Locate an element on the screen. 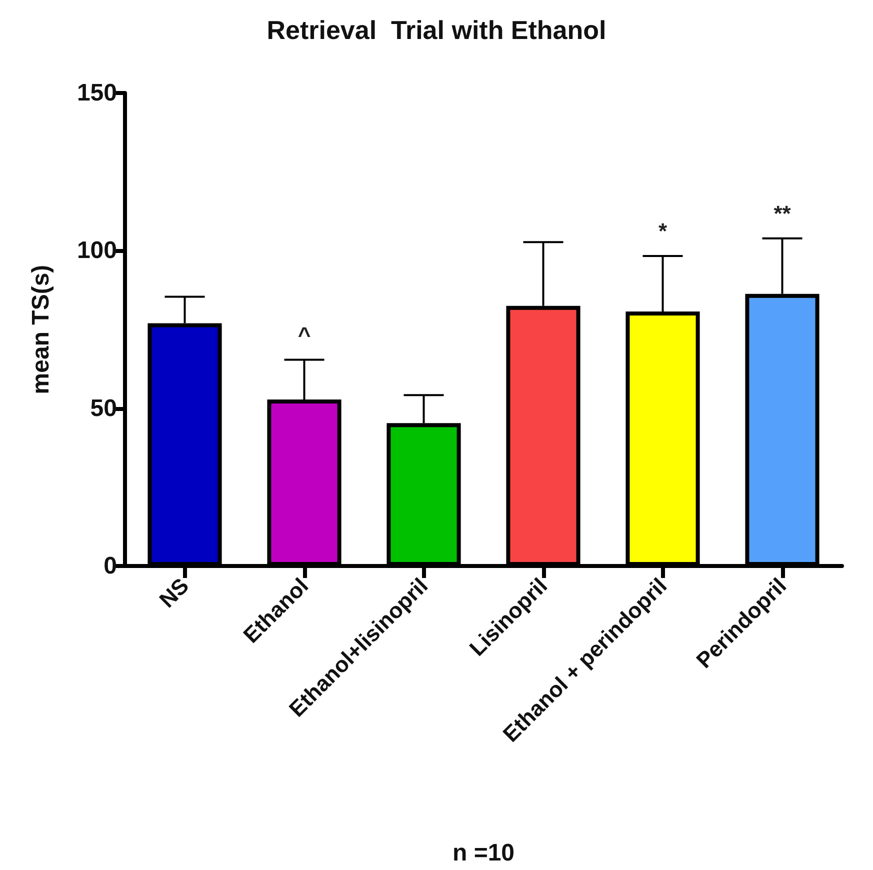 The width and height of the screenshot is (873, 870). y-tick-label: 0 is located at coordinates (110, 566).